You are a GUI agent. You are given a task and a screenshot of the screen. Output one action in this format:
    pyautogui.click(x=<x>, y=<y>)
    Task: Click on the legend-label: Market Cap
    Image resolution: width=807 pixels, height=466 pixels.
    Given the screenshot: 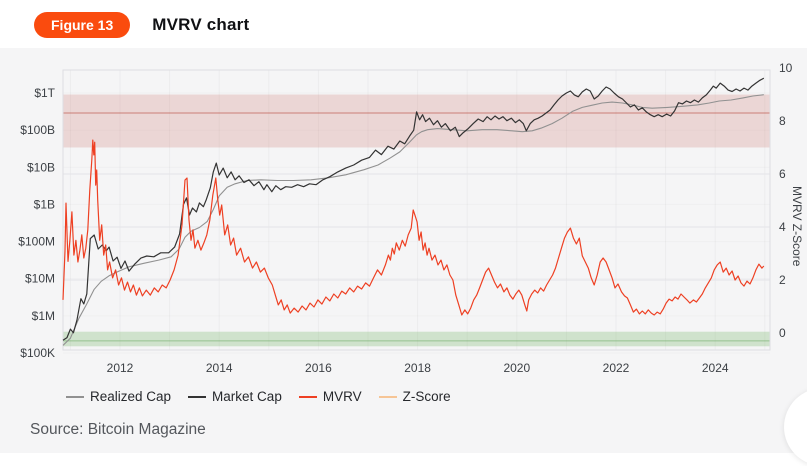 What is the action you would take?
    pyautogui.click(x=247, y=396)
    